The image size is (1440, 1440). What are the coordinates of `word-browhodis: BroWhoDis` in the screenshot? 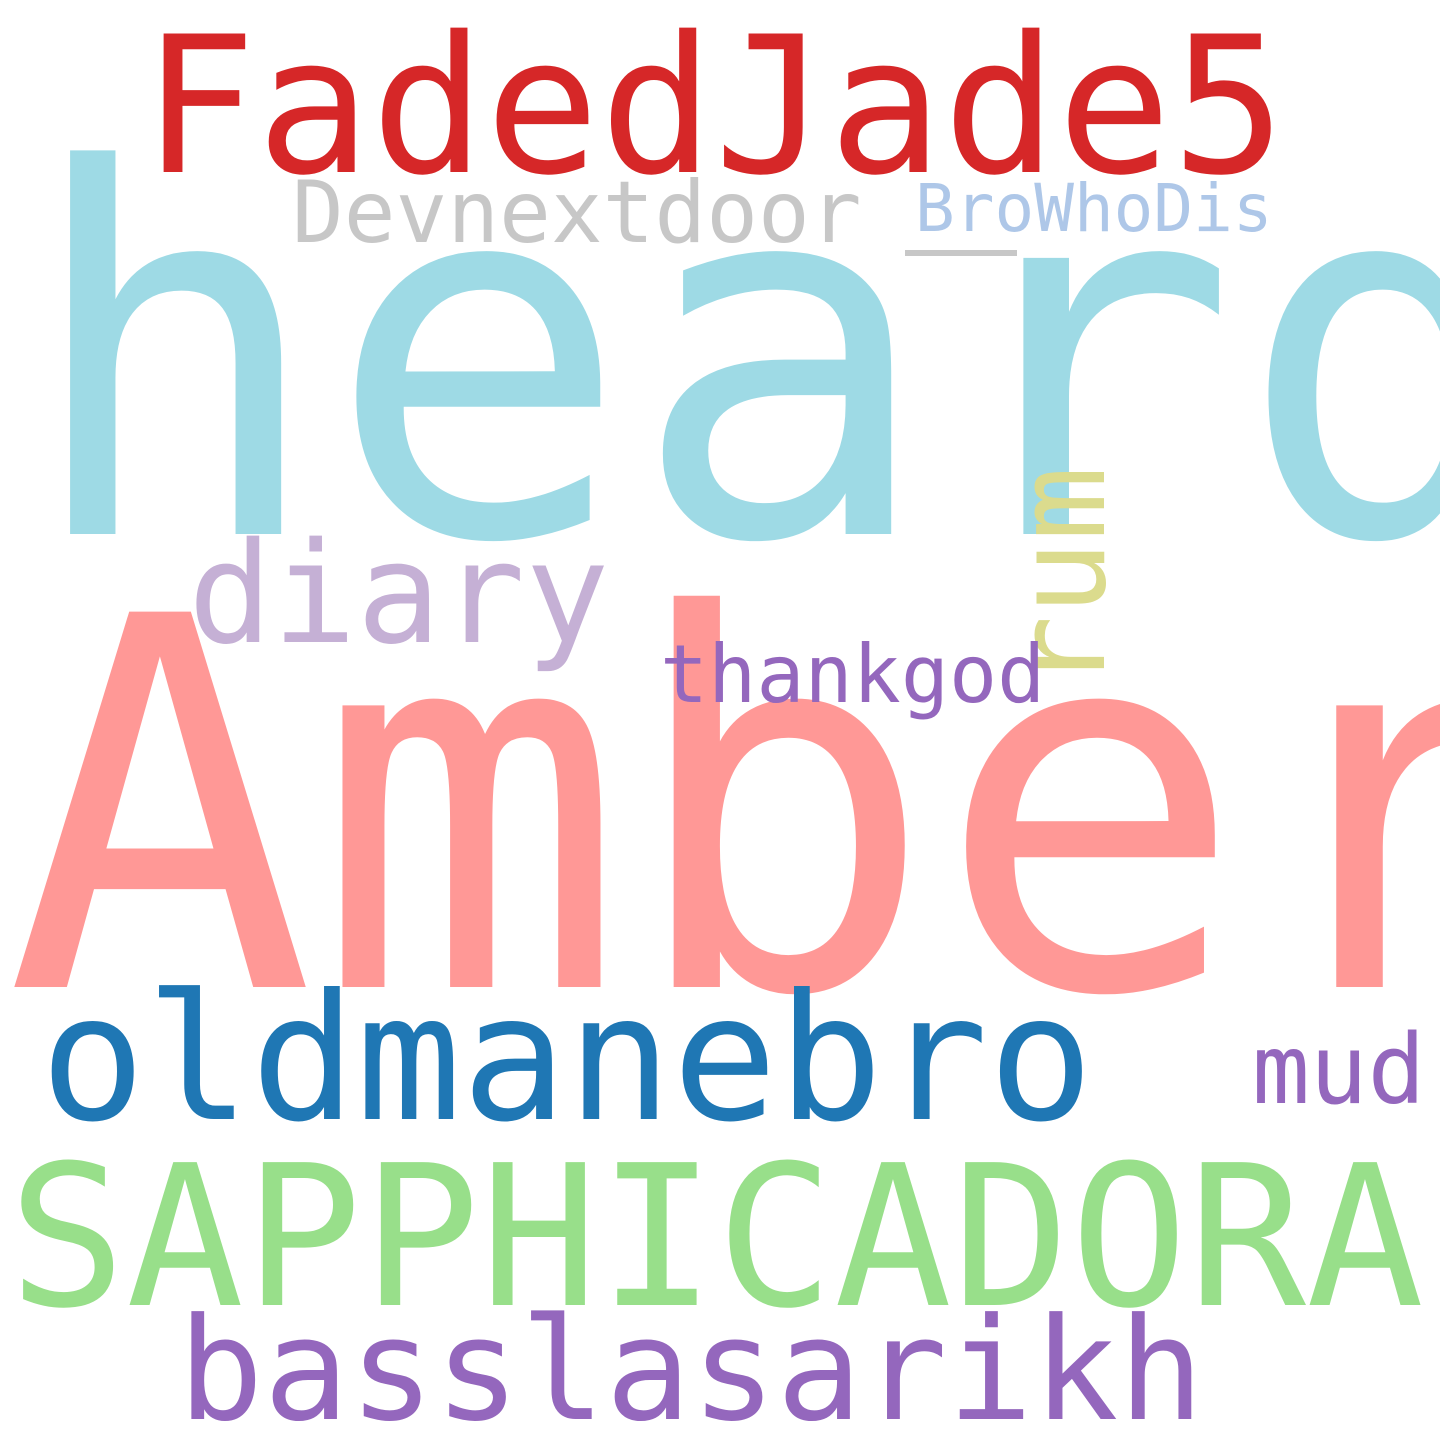 It's located at (1094, 208).